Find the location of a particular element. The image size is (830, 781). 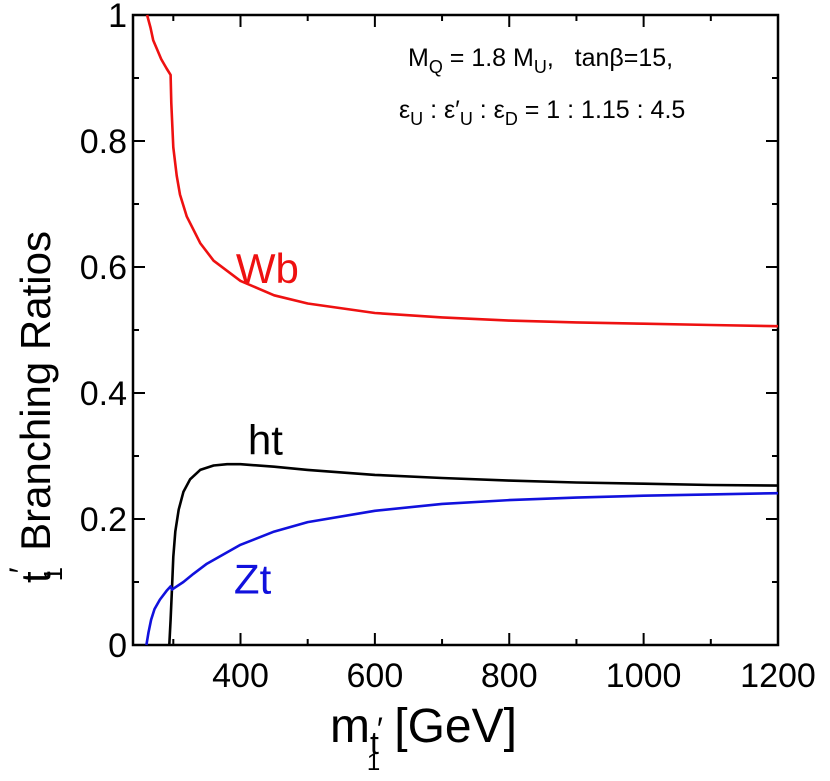

x-axis-title: mt′ 1[GeV] is located at coordinates (423, 738).